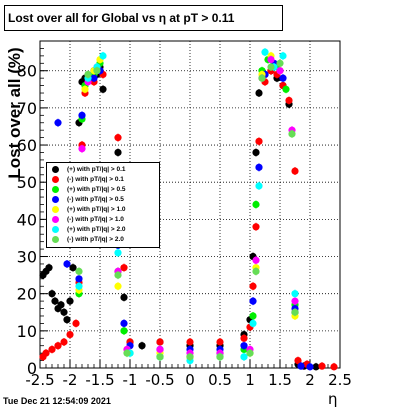 The width and height of the screenshot is (400, 409). Describe the element at coordinates (95, 179) in the screenshot. I see `legend-label: (-) with pT/|q| > 0.1` at that location.